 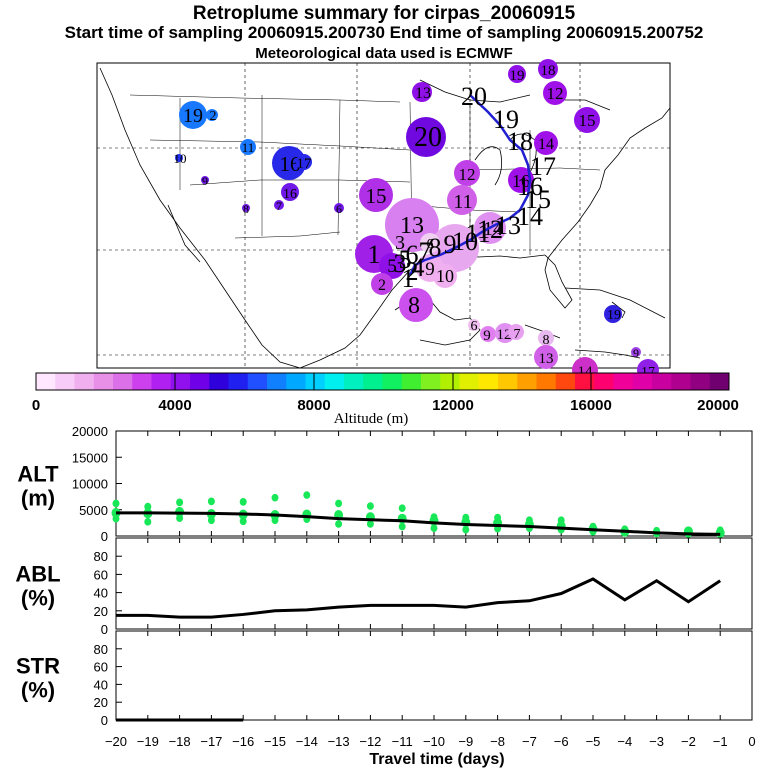 What do you see at coordinates (374, 254) in the screenshot?
I see `svg-text: 1` at bounding box center [374, 254].